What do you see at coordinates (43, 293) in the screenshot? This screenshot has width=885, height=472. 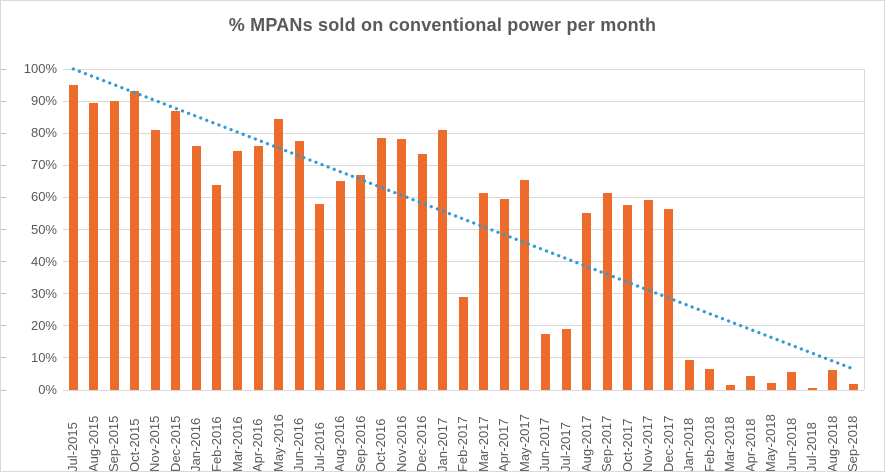 I see `y-axis-label: 30%` at bounding box center [43, 293].